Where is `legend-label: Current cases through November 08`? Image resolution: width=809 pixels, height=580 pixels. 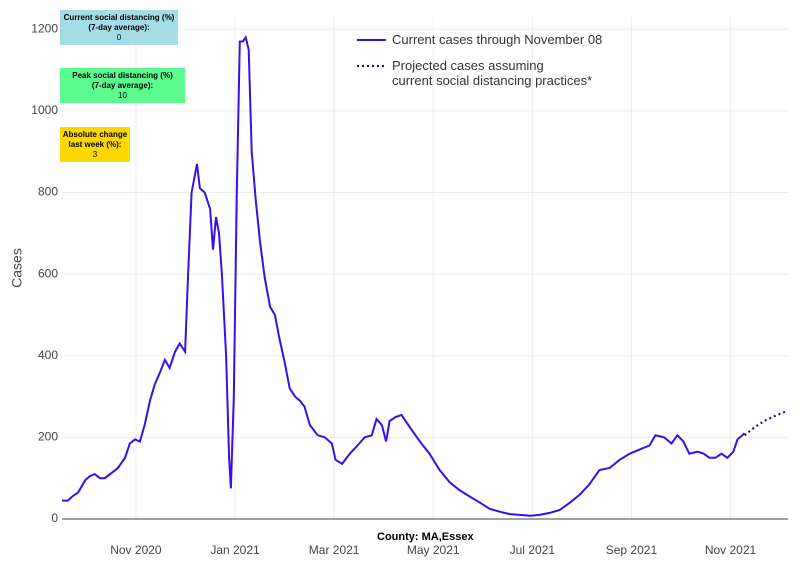
legend-label: Current cases through November 08 is located at coordinates (497, 39).